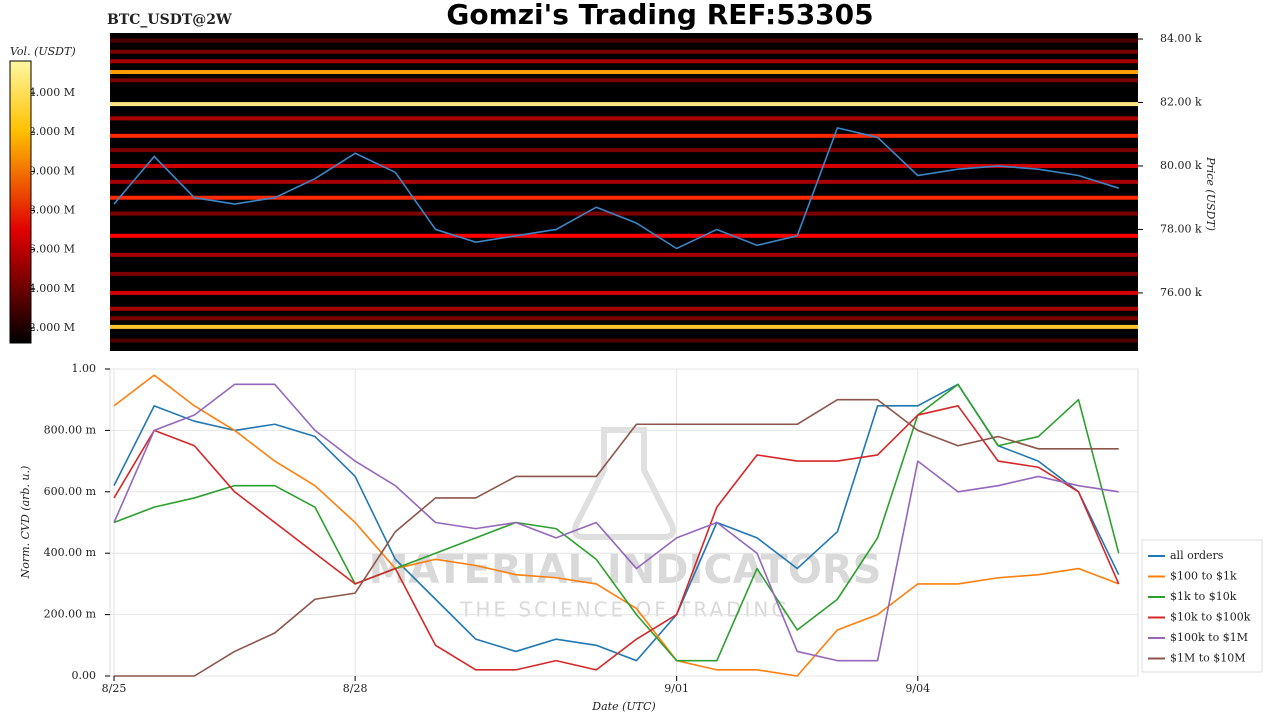  What do you see at coordinates (70, 552) in the screenshot?
I see `y-tick-label: 400.00 m` at bounding box center [70, 552].